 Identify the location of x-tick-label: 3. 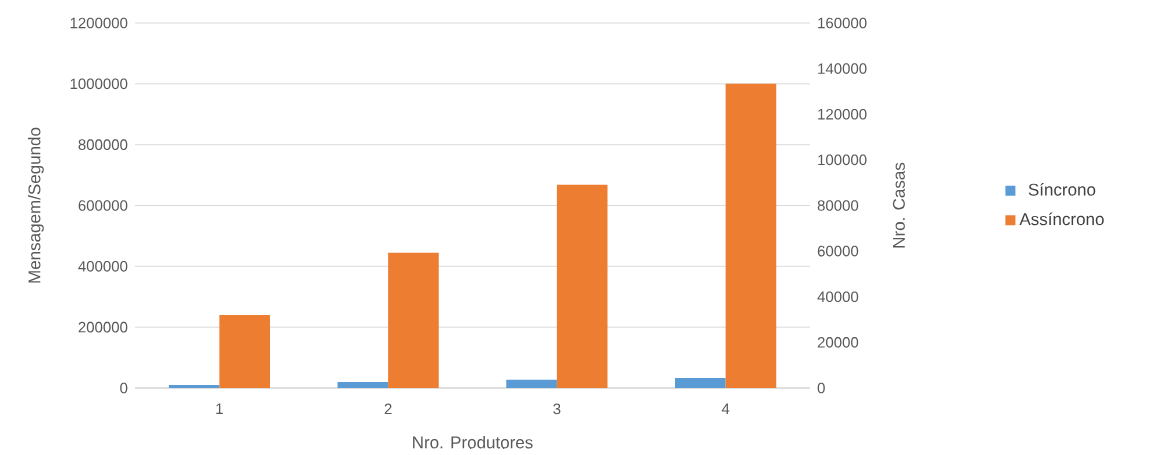
(557, 409).